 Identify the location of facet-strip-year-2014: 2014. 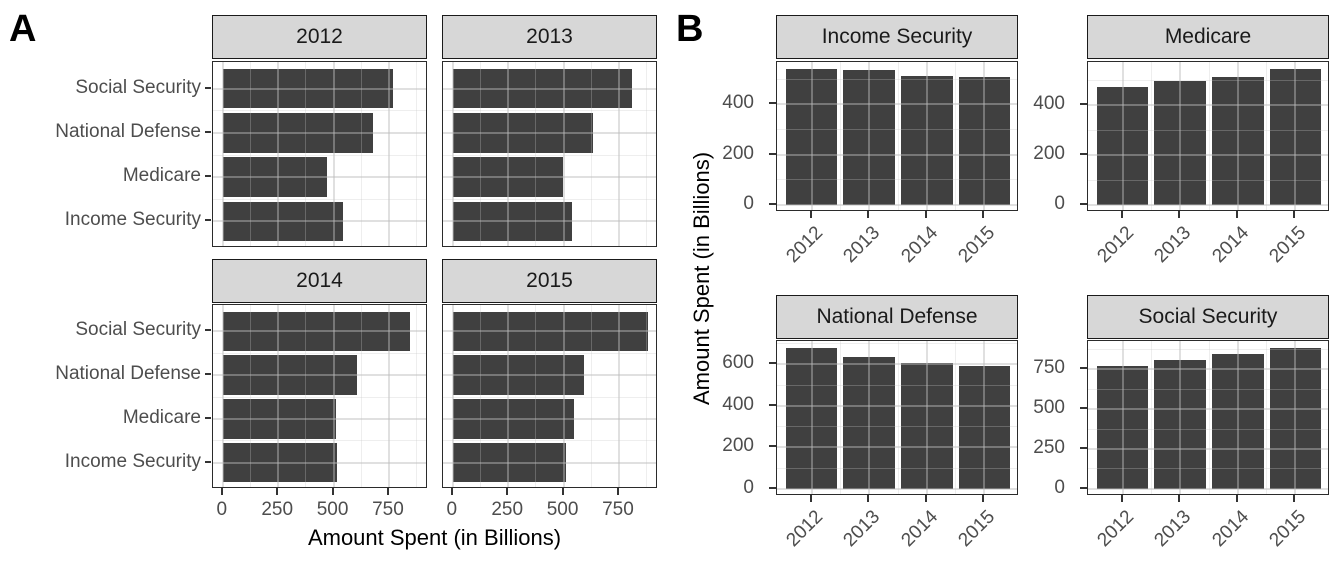
(319, 281).